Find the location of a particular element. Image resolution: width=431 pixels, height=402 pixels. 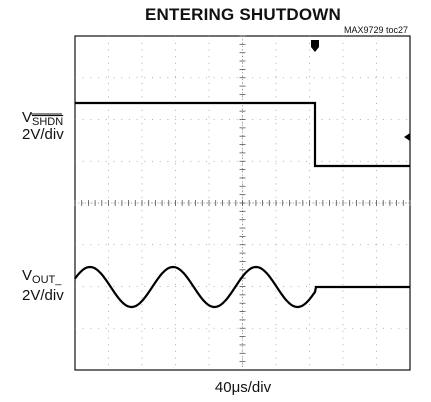

x-scale-label: 40μs/div is located at coordinates (243, 387).